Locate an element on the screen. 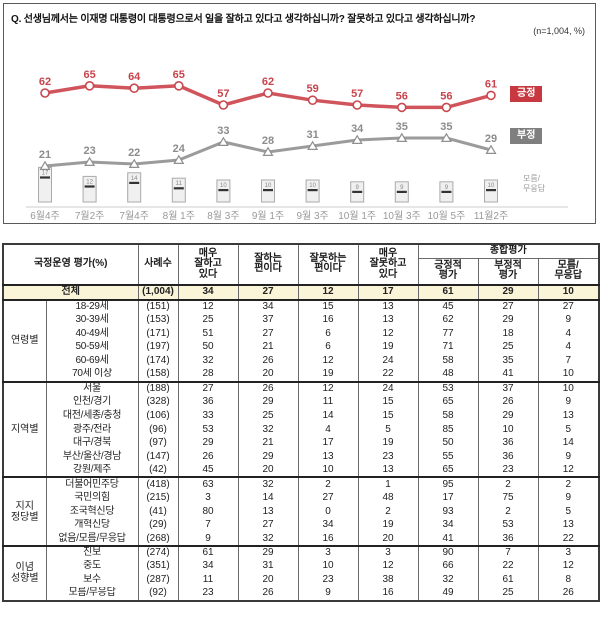 The width and height of the screenshot is (600, 619). table-row: 개혁신당 (29) 7 27 34 19 34 53 13 is located at coordinates (301, 525).